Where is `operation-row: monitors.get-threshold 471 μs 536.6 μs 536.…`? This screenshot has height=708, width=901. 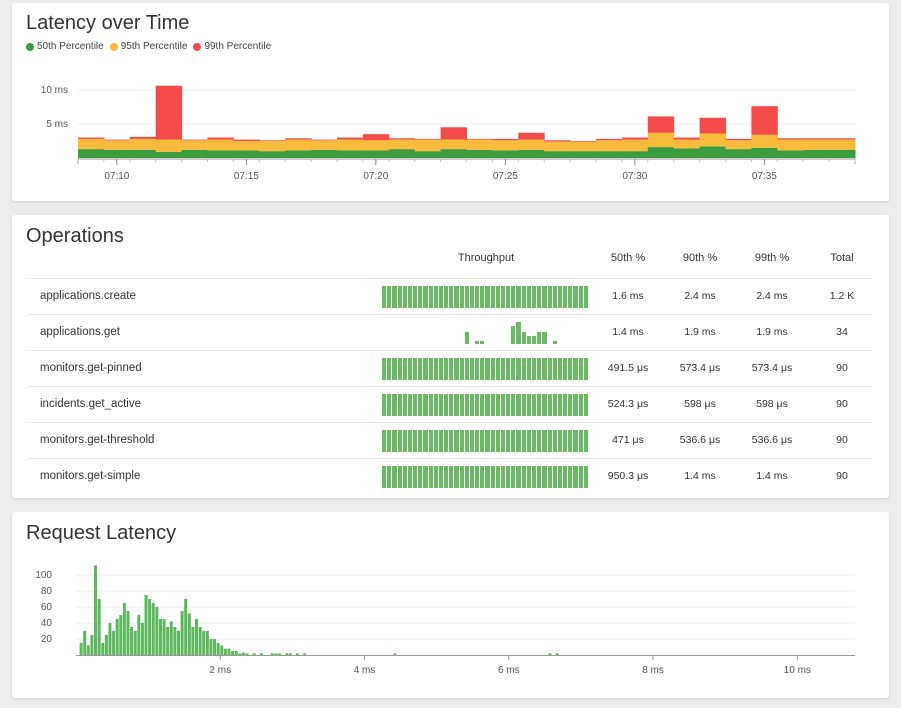
operation-row: monitors.get-threshold 471 μs 536.6 μs 536.… is located at coordinates (450, 440).